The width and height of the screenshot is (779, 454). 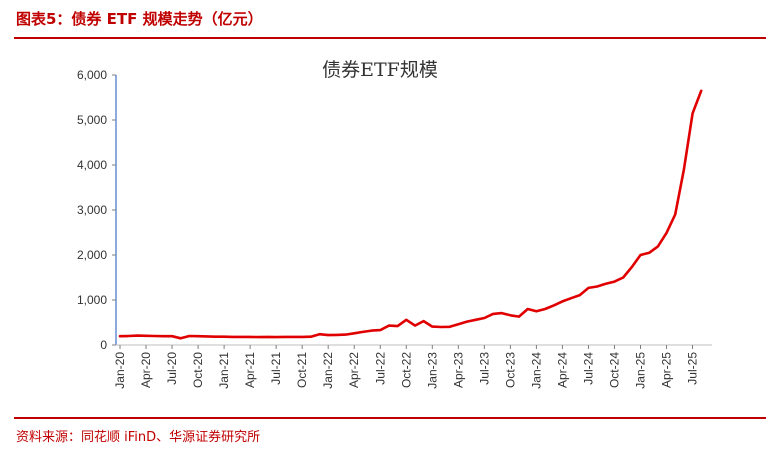 I want to click on x-tick-label: Apr-23, so click(x=458, y=370).